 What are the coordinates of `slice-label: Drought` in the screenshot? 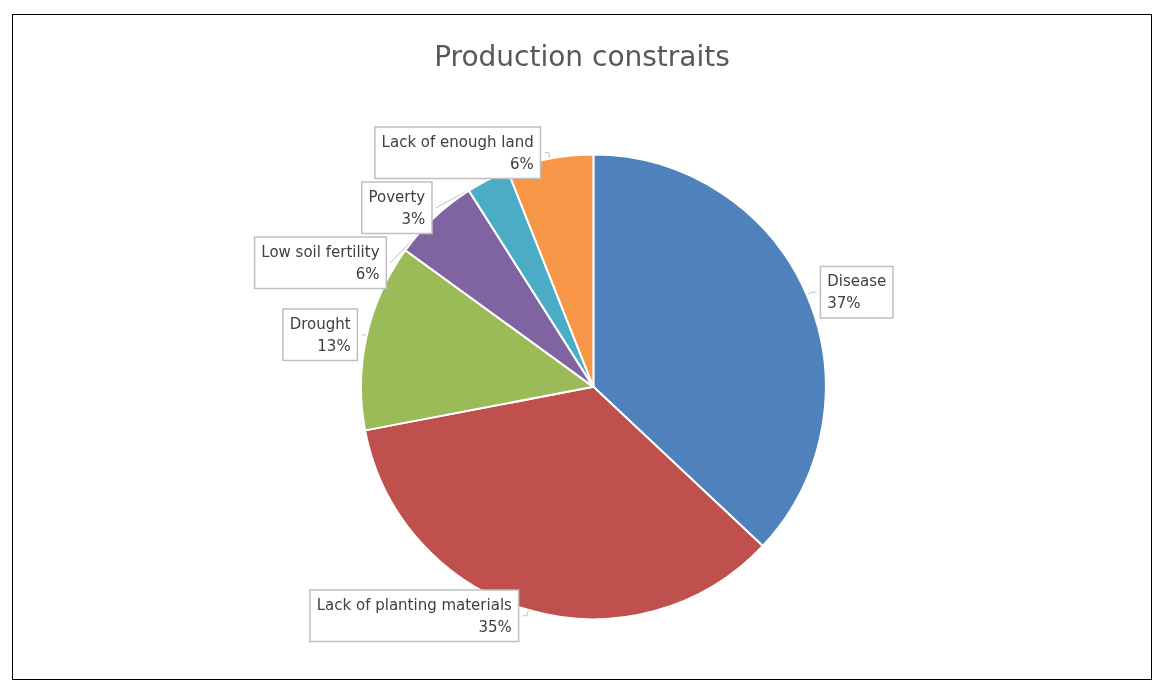 It's located at (320, 323).